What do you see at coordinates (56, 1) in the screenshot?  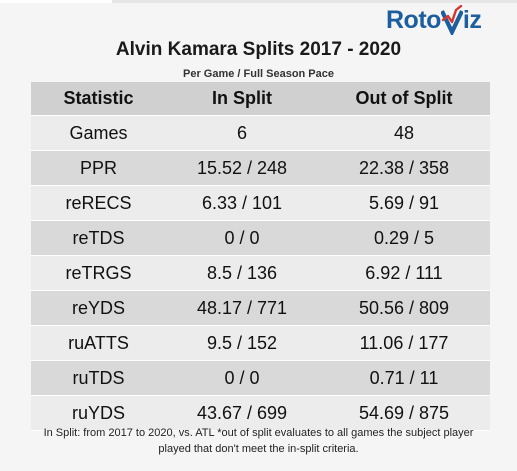 I see `top-border-tab` at bounding box center [56, 1].